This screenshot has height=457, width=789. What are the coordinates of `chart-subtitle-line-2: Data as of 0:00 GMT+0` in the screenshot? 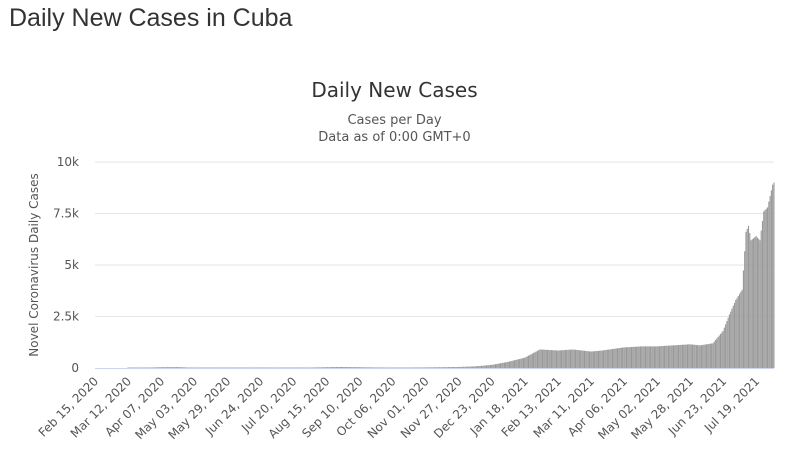 It's located at (394, 137).